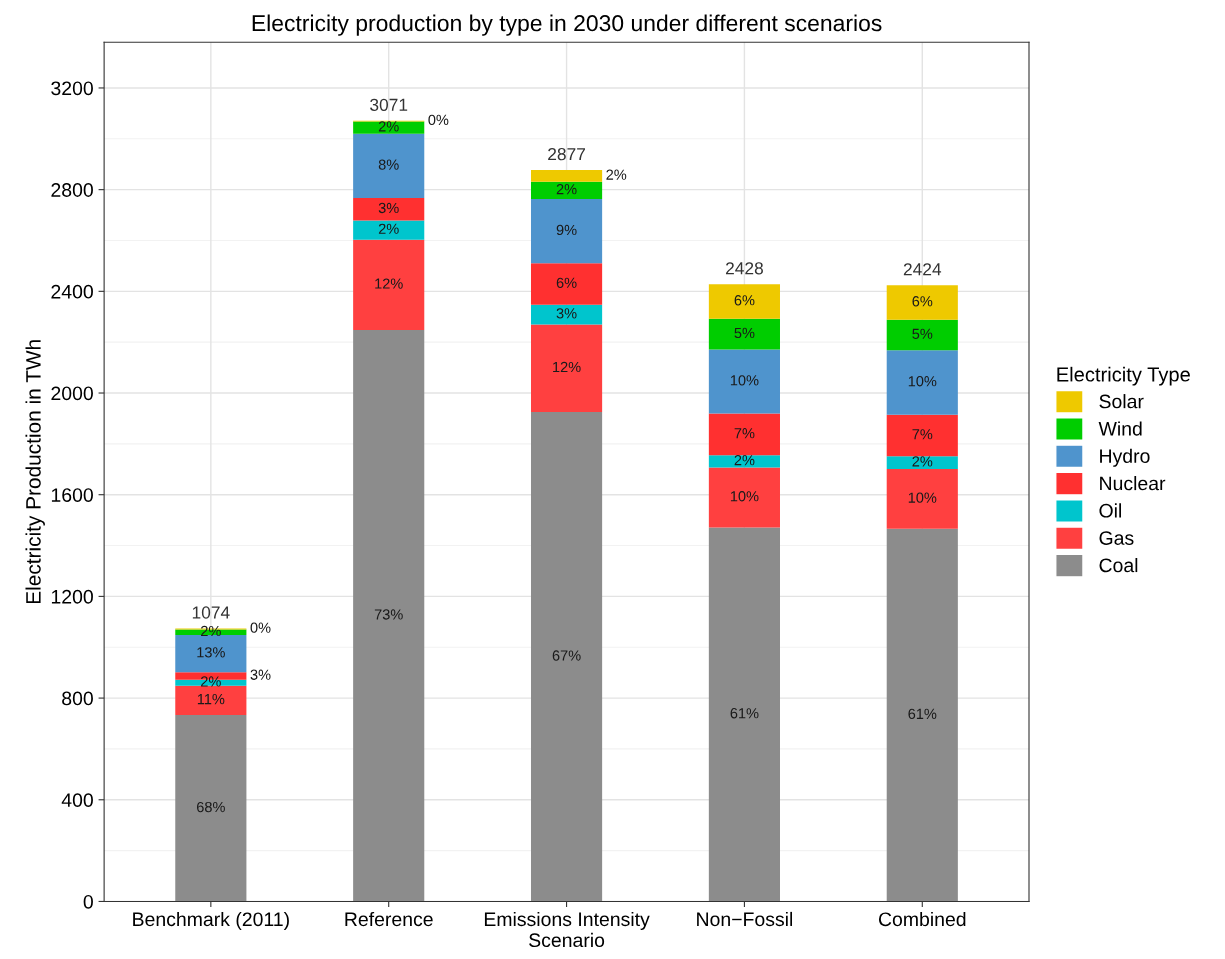  I want to click on legend-label: Wind, so click(1120, 428).